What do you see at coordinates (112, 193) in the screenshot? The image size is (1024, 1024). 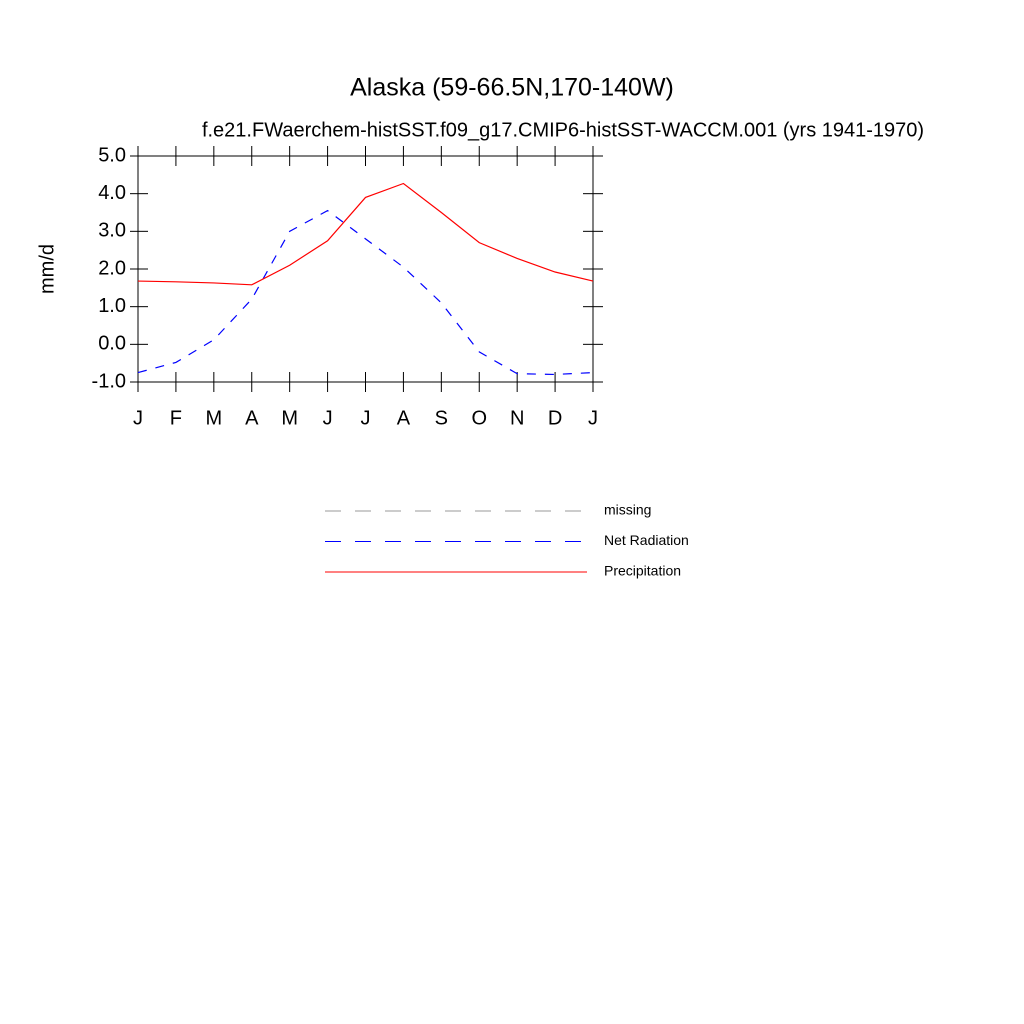 I see `y-tick-label: 4.0` at bounding box center [112, 193].